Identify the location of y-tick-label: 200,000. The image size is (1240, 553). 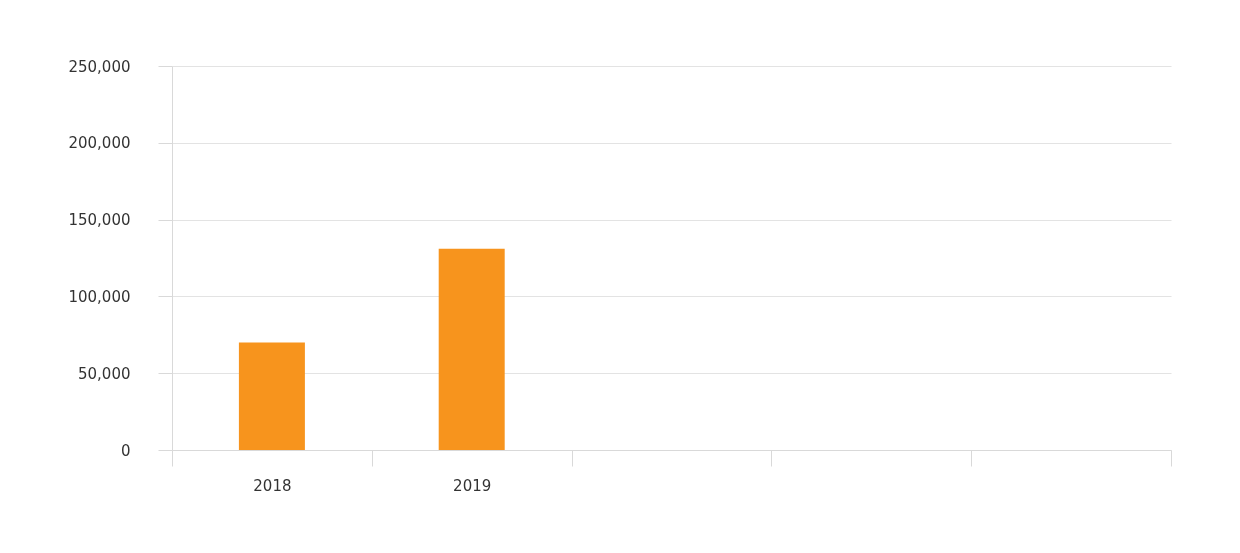
(99, 143).